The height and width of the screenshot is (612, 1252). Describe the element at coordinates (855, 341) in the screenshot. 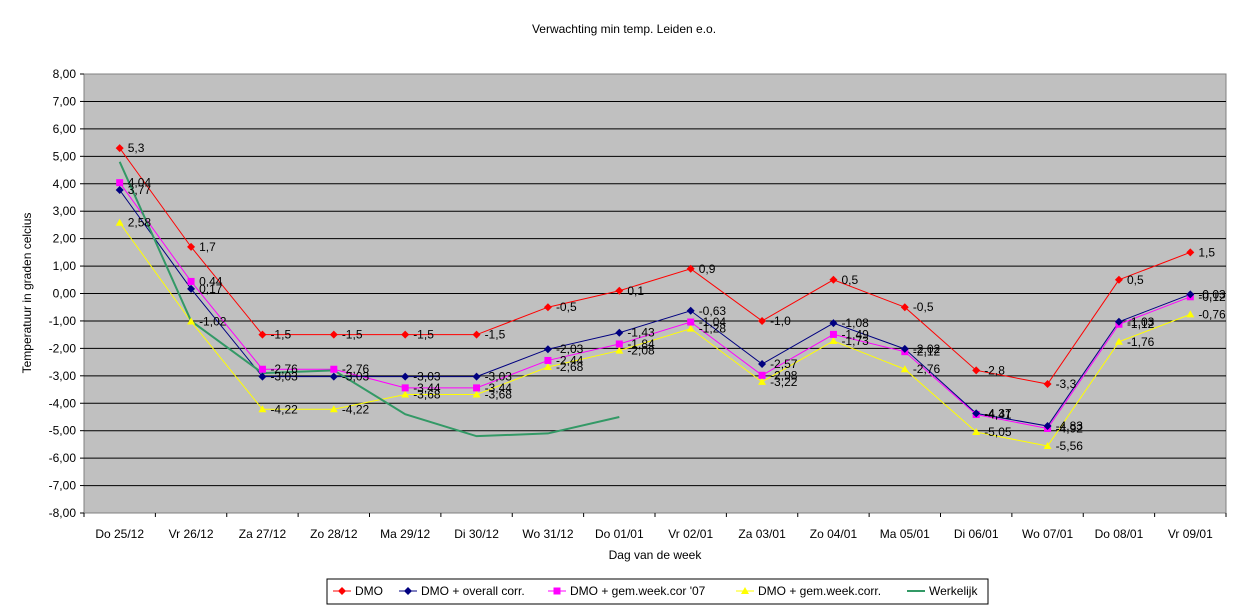

I see `data-label: -1,73` at that location.